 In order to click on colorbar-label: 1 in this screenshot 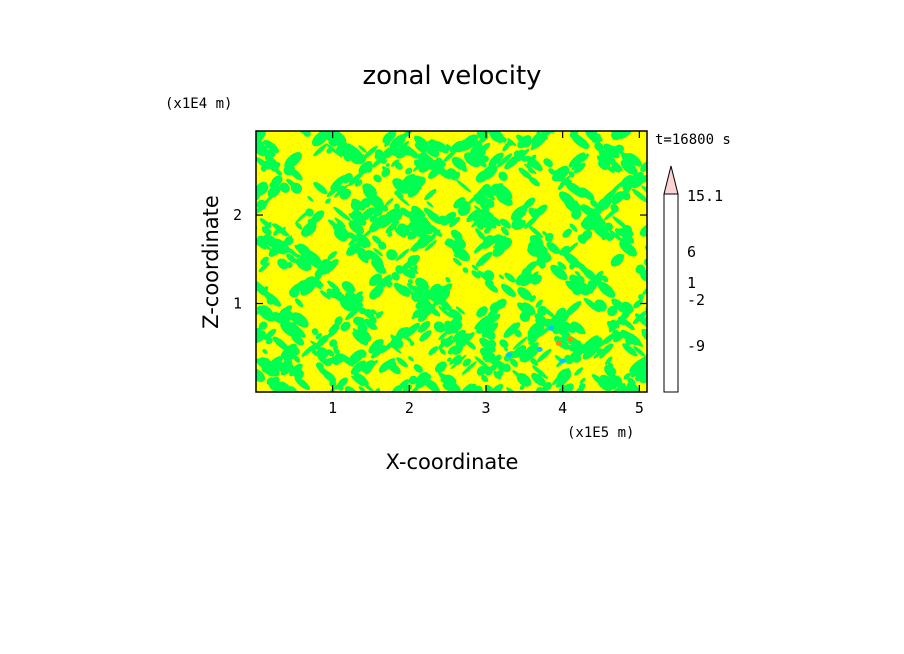, I will do `click(691, 283)`.